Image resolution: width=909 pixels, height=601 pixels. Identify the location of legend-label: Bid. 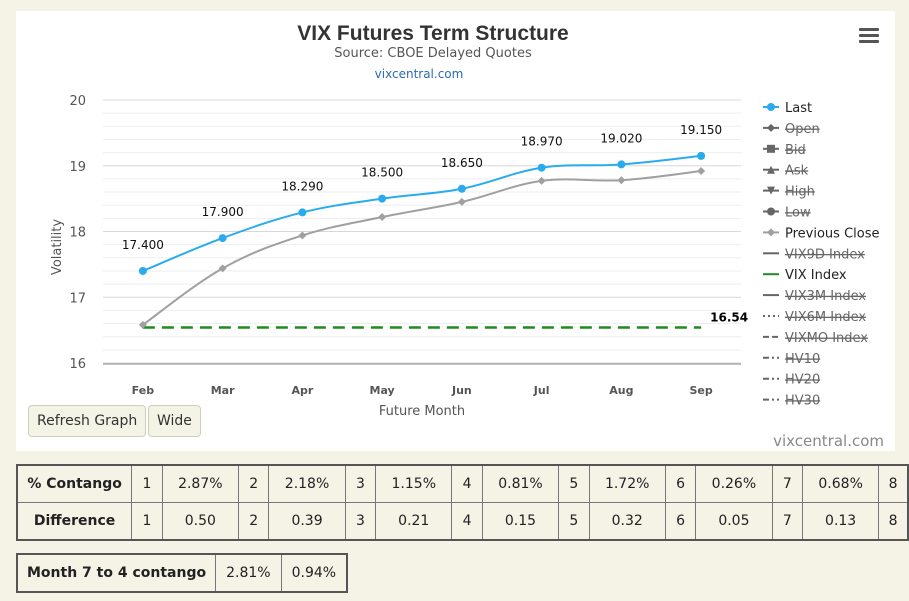
(795, 150).